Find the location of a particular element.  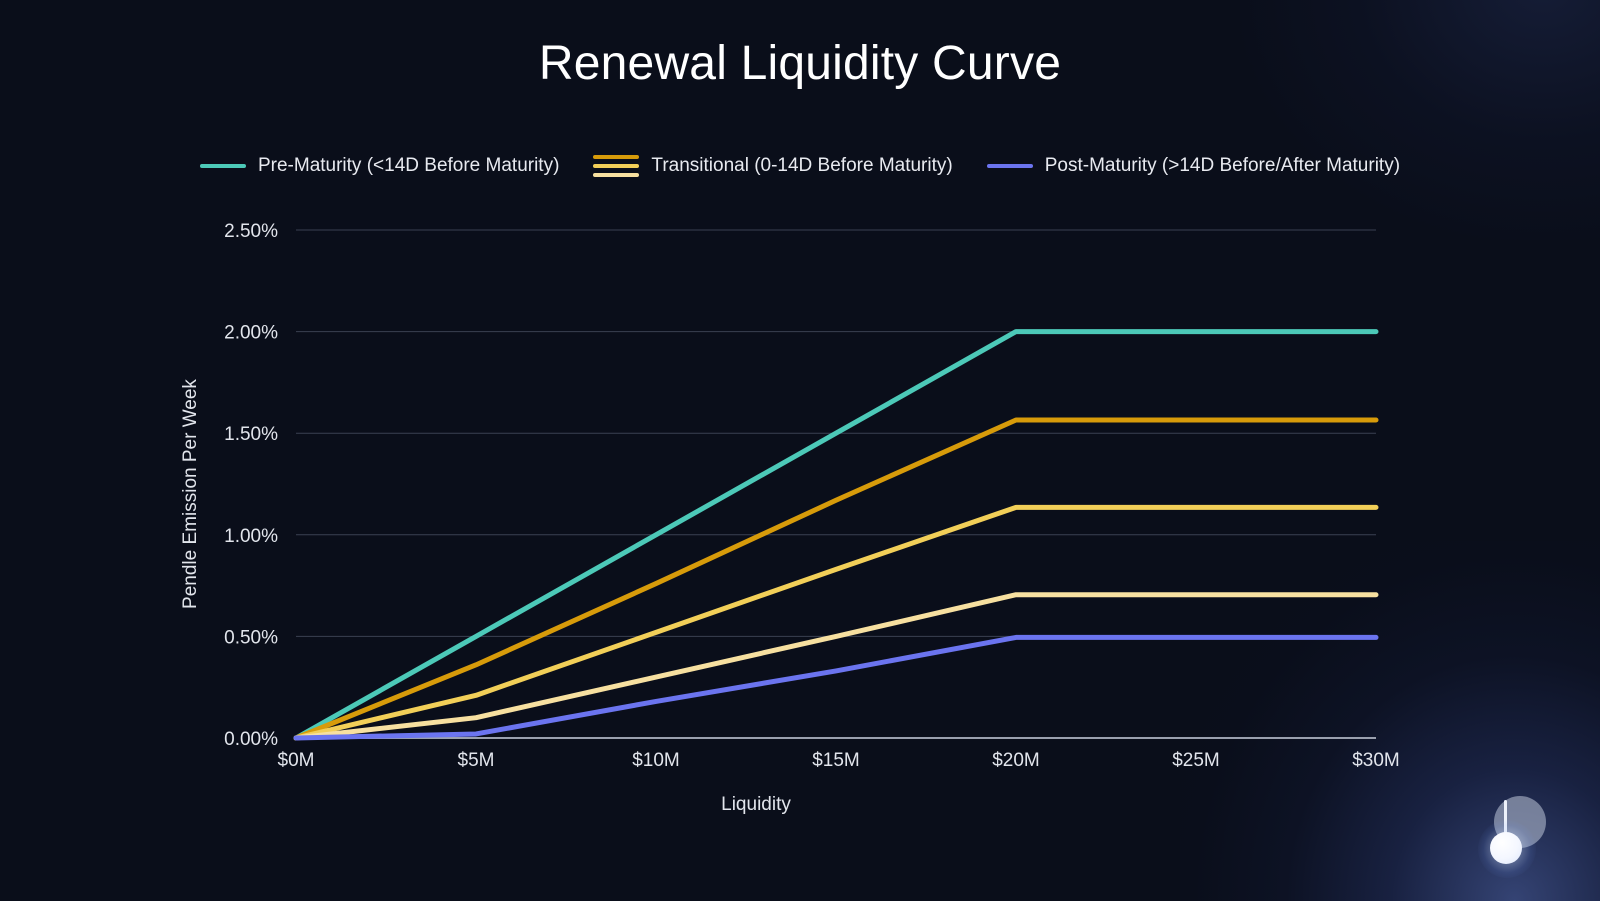

x-axis-tick-label: $25M is located at coordinates (1196, 760).